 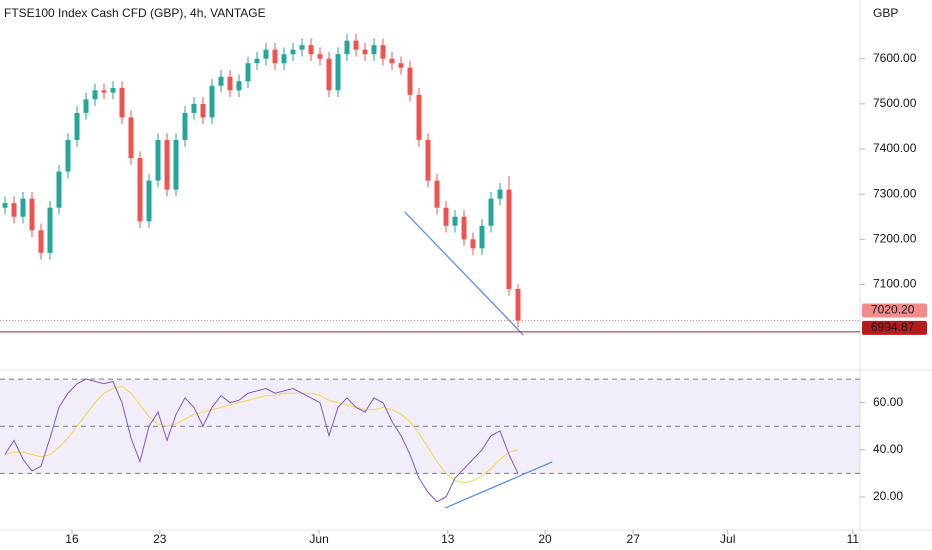 I want to click on y-tick-label: 7600.00, so click(x=895, y=58).